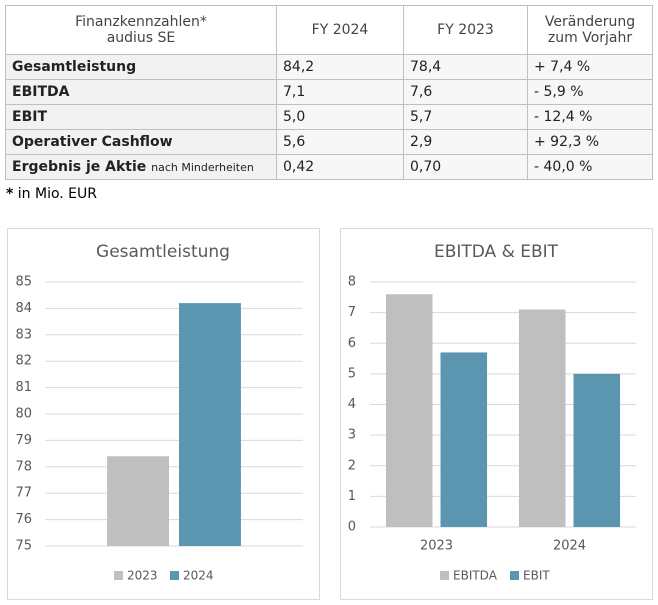 The image size is (658, 605). What do you see at coordinates (563, 167) in the screenshot?
I see `cell-text: - 40,0 %` at bounding box center [563, 167].